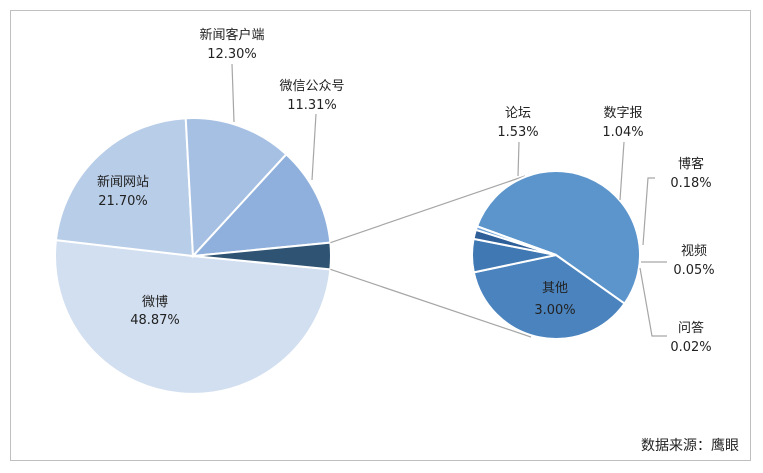 Image resolution: width=763 pixels, height=473 pixels. Describe the element at coordinates (648, 211) in the screenshot. I see `leader-blog` at that location.